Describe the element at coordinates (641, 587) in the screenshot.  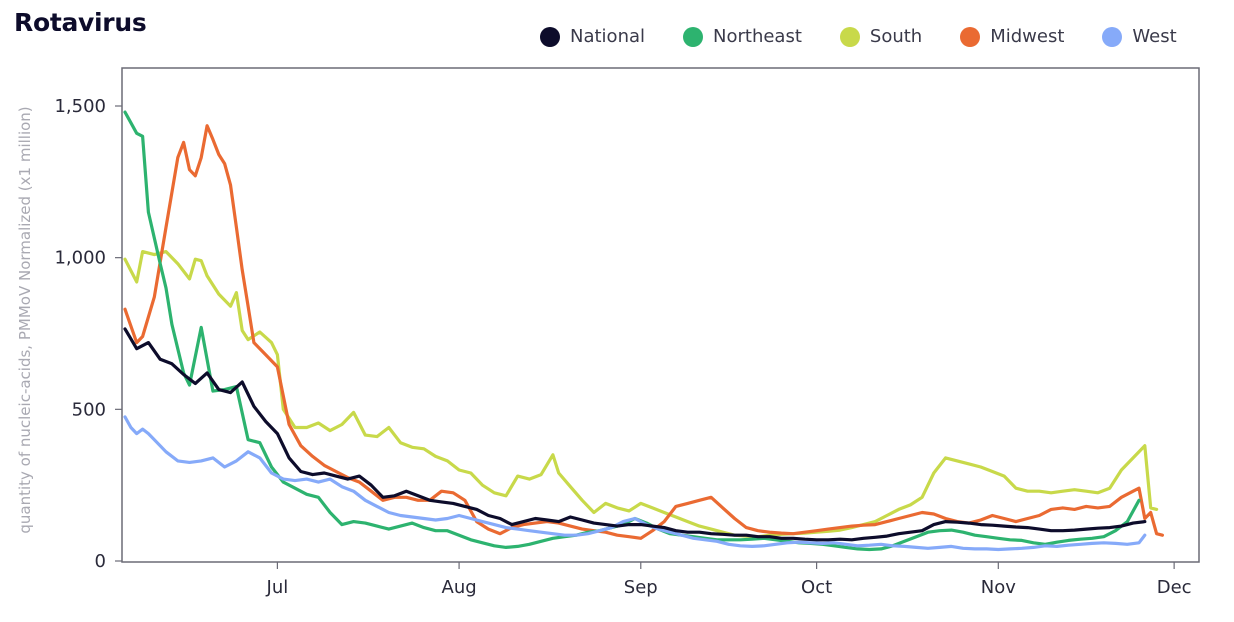
I see `x-tick-label: Sep` at that location.